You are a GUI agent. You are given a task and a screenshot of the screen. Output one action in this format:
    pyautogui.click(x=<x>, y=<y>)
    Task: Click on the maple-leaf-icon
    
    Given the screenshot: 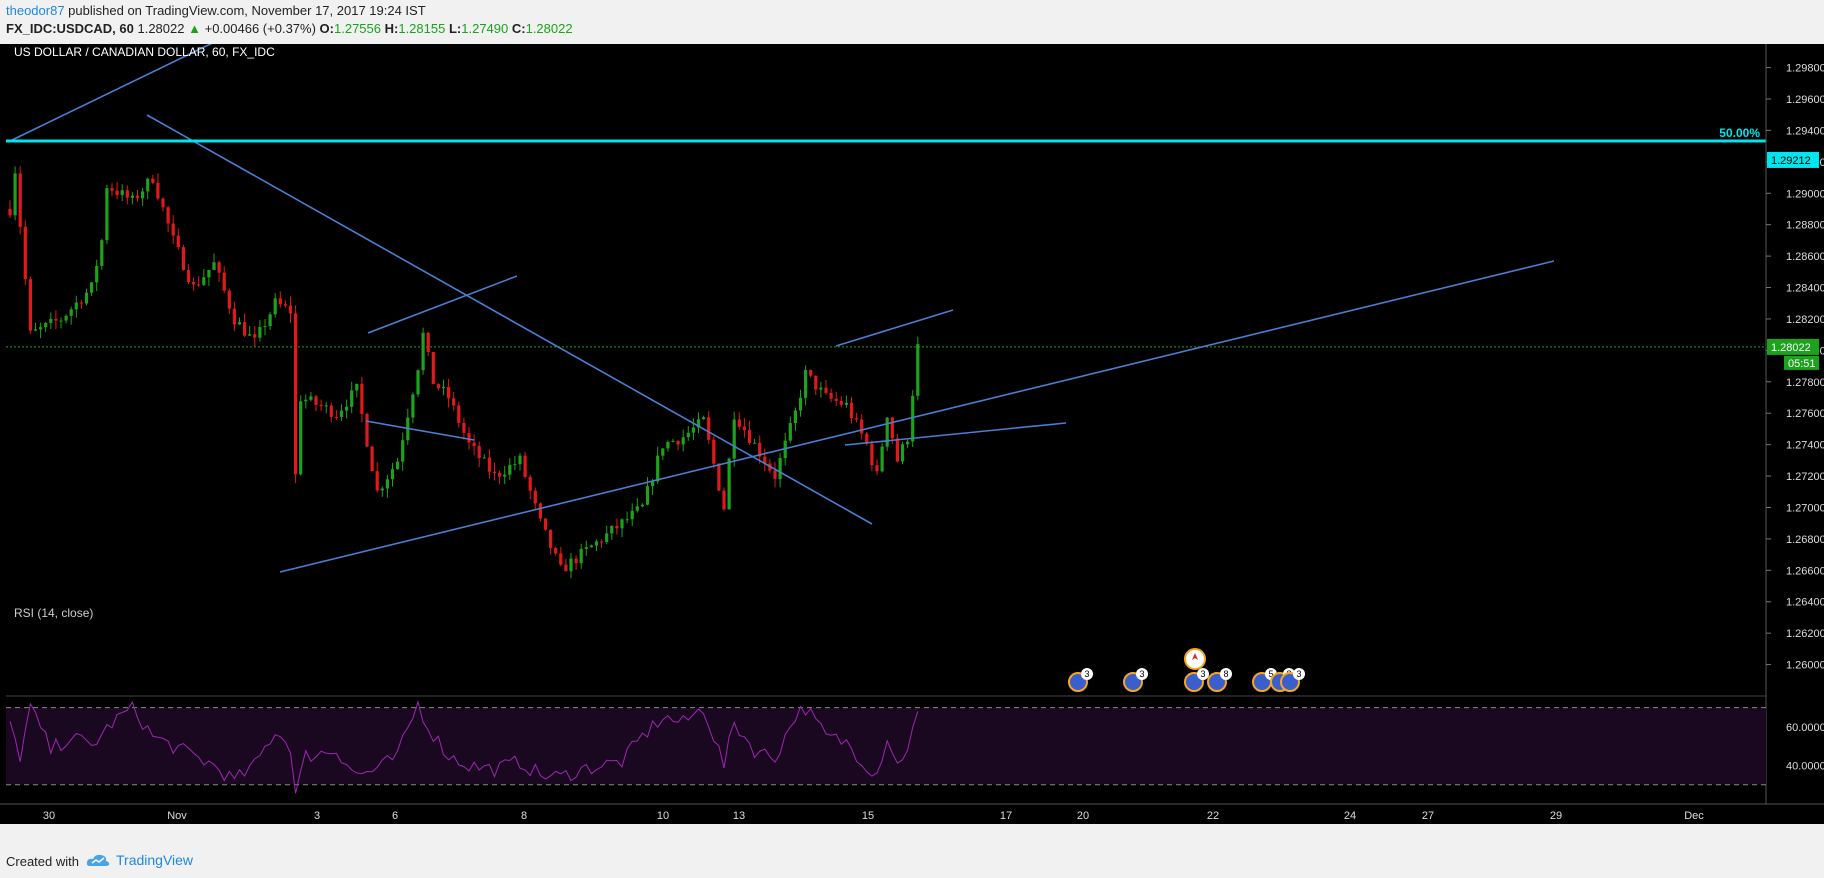 What is the action you would take?
    pyautogui.click(x=1195, y=656)
    